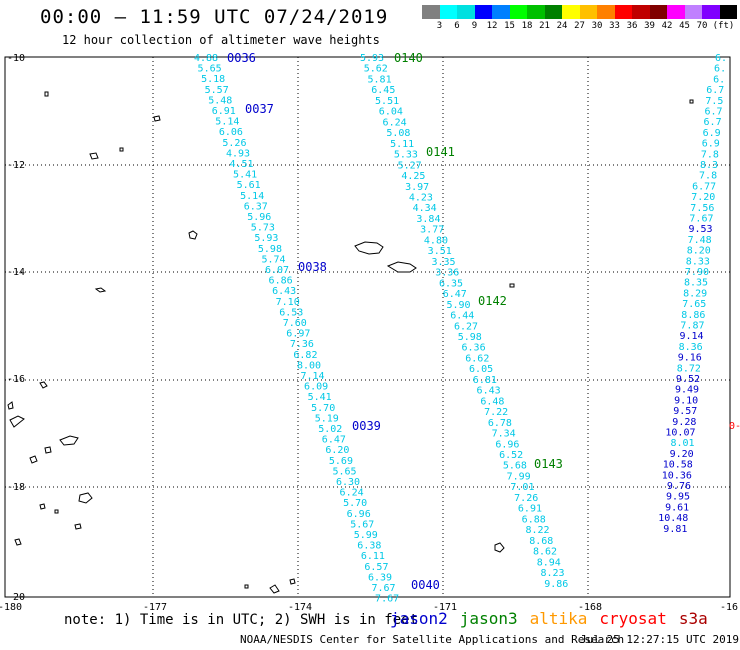 This screenshot has width=740, height=650. What do you see at coordinates (714, 101) in the screenshot?
I see `swh-value: 7.5` at bounding box center [714, 101].